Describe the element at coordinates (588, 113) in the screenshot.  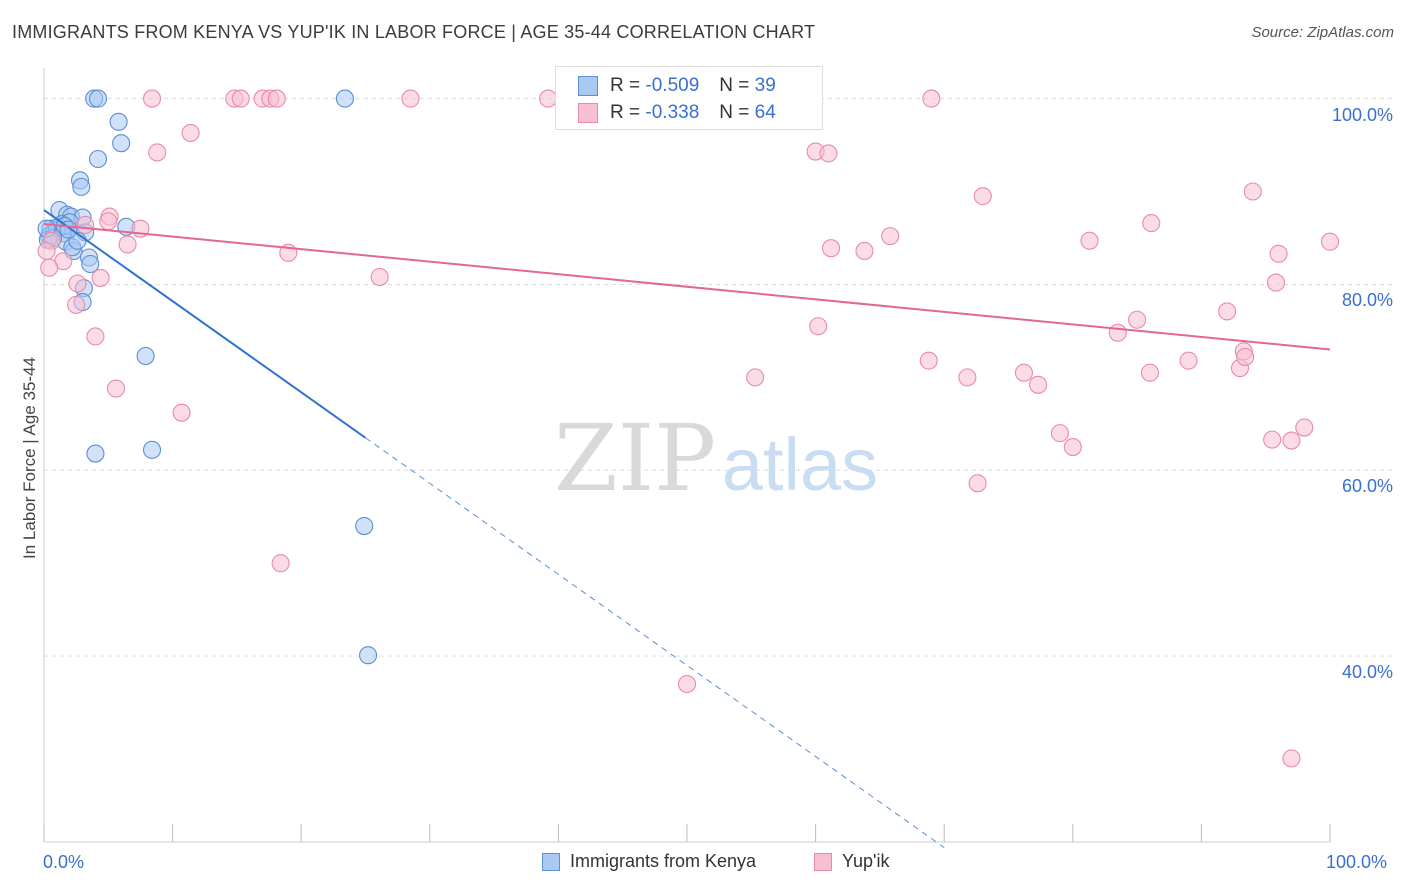
I see `stats-swatch-yupik` at that location.